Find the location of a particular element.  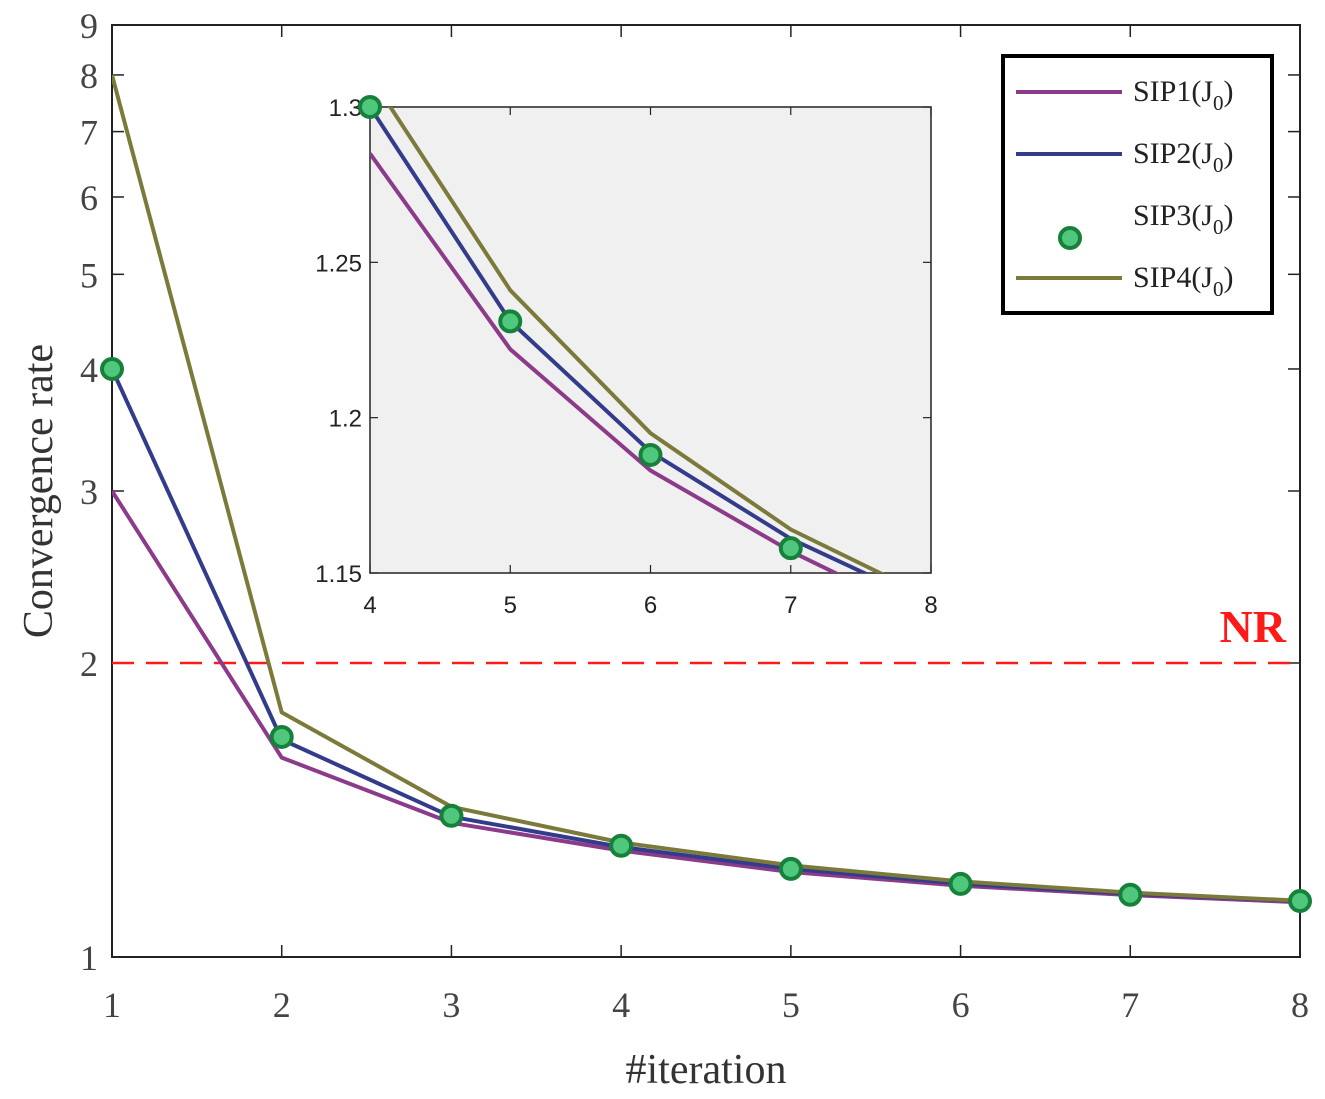

inset-x-tick-label: 7 is located at coordinates (790, 605).